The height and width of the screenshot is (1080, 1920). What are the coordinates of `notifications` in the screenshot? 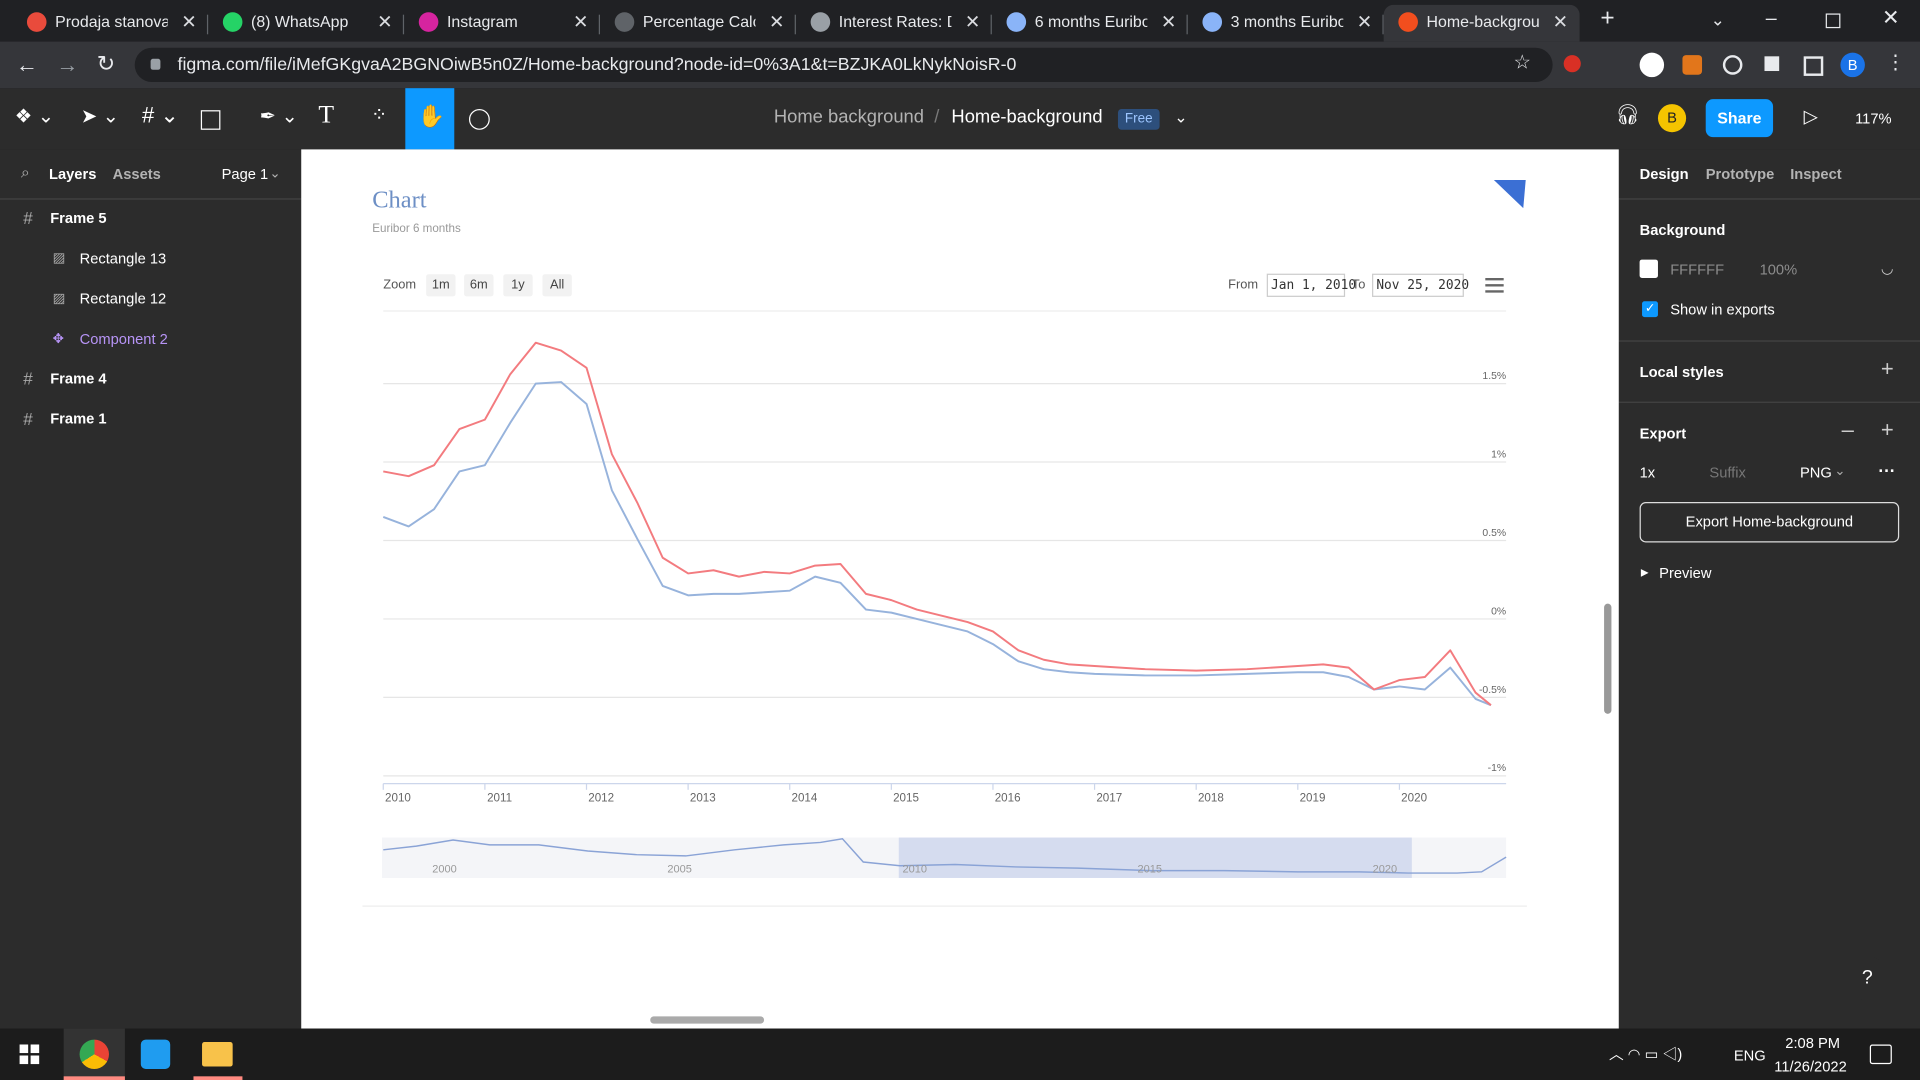 It's located at (1880, 1054).